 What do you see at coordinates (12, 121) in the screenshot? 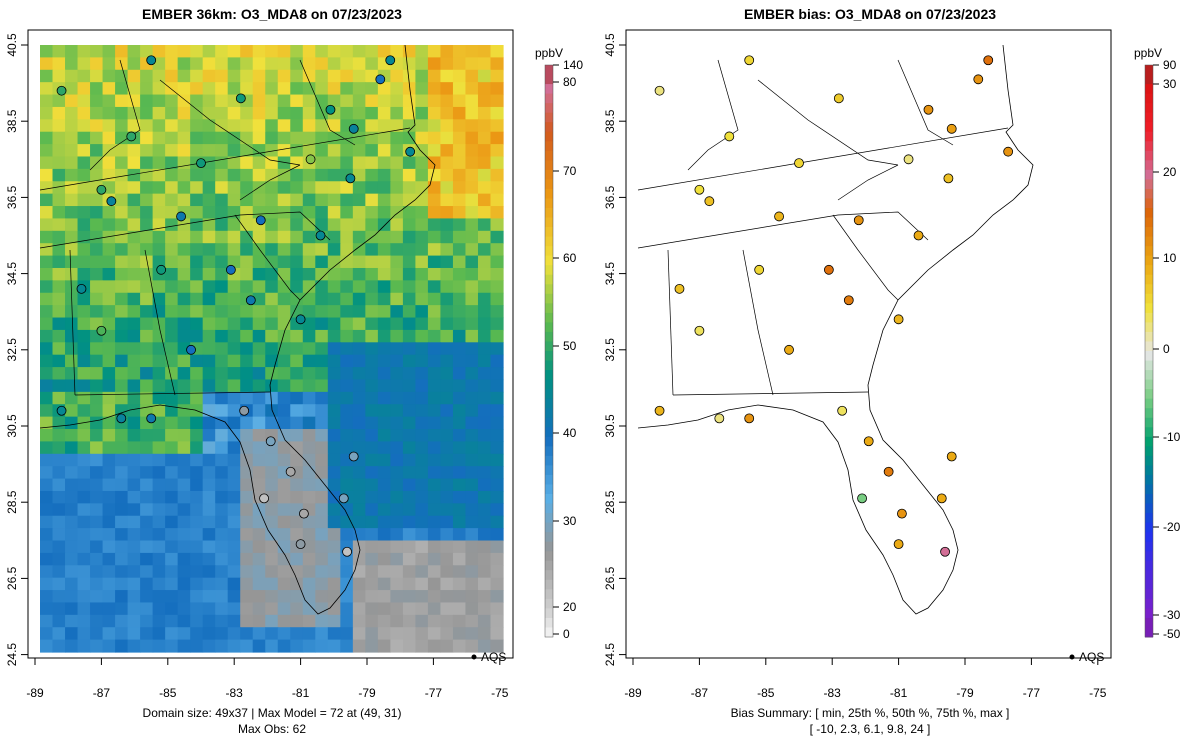
I see `y-tick-label: 38.5` at bounding box center [12, 121].